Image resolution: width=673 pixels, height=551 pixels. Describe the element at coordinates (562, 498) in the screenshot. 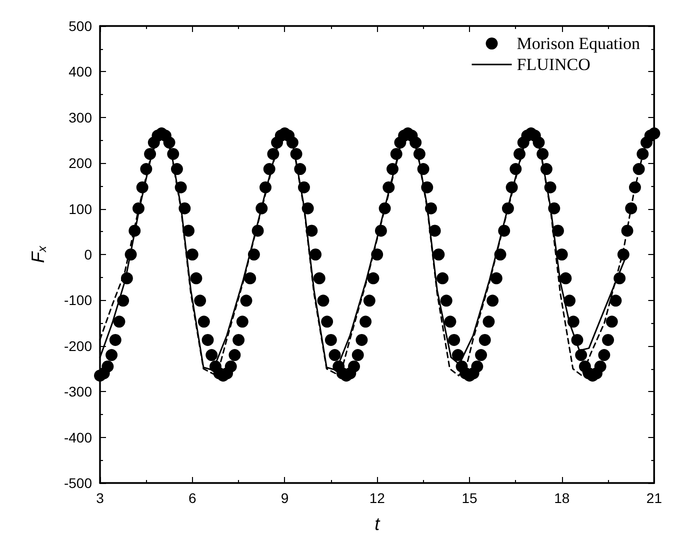

I see `x-tick-label: 18` at that location.